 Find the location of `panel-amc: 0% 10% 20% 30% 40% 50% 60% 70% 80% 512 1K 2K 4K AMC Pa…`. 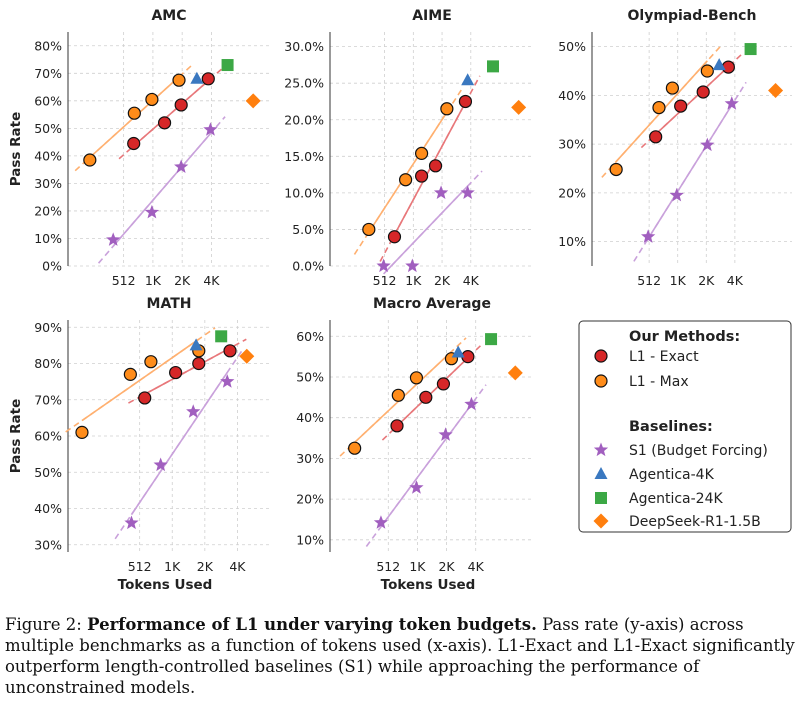

panel-amc: 0% 10% 20% 30% 40% 50% 60% 70% 80% 512 1K 2K 4K AMC Pa… is located at coordinates (139, 148).